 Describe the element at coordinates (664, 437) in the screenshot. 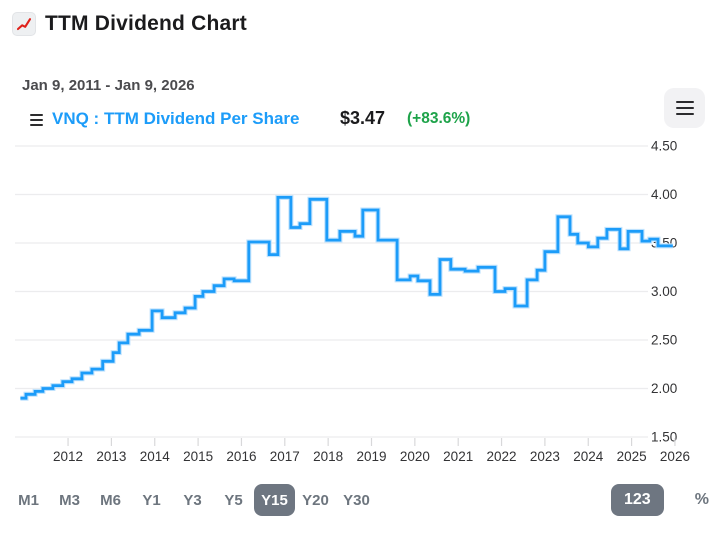

I see `y-tick-label: 1.50` at that location.